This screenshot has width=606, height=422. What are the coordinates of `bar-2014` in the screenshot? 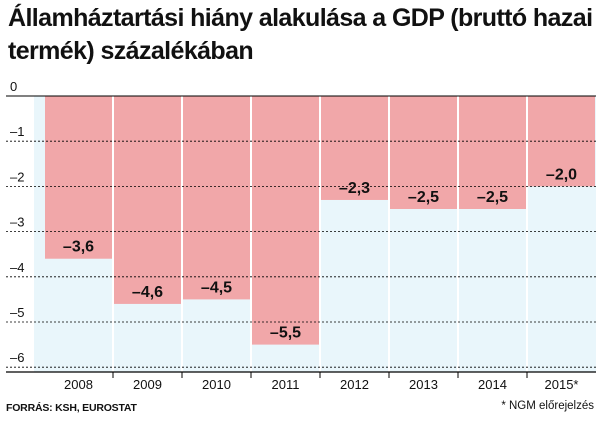 It's located at (492, 152).